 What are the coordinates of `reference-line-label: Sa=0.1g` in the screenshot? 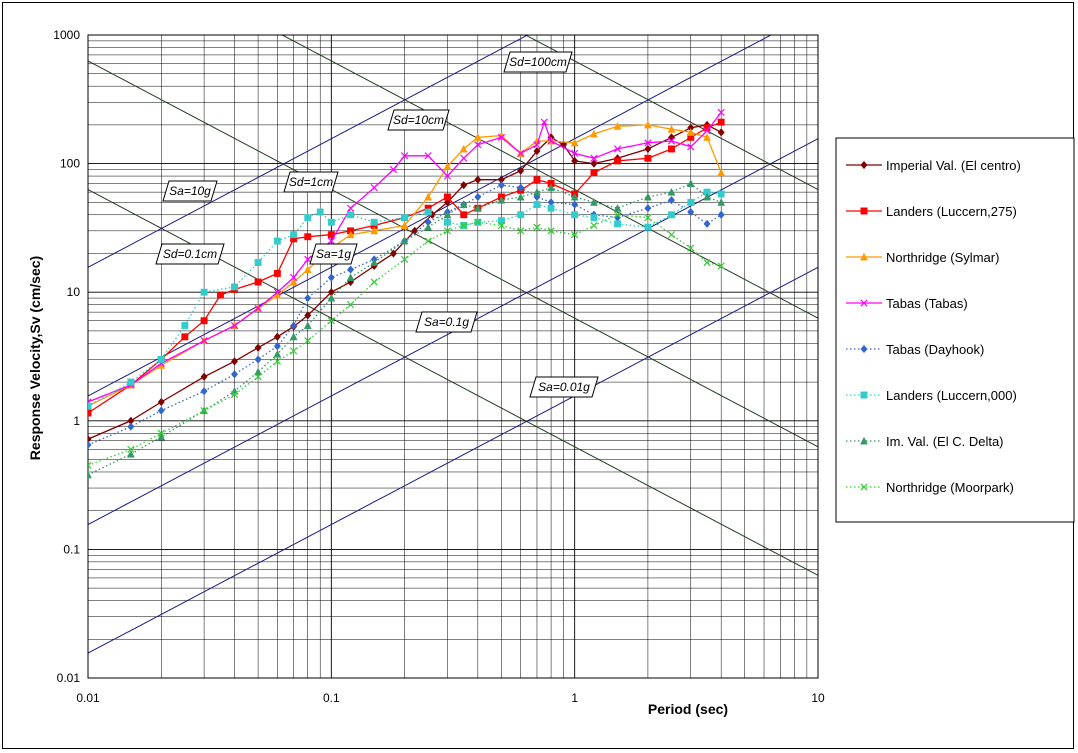 It's located at (446, 322).